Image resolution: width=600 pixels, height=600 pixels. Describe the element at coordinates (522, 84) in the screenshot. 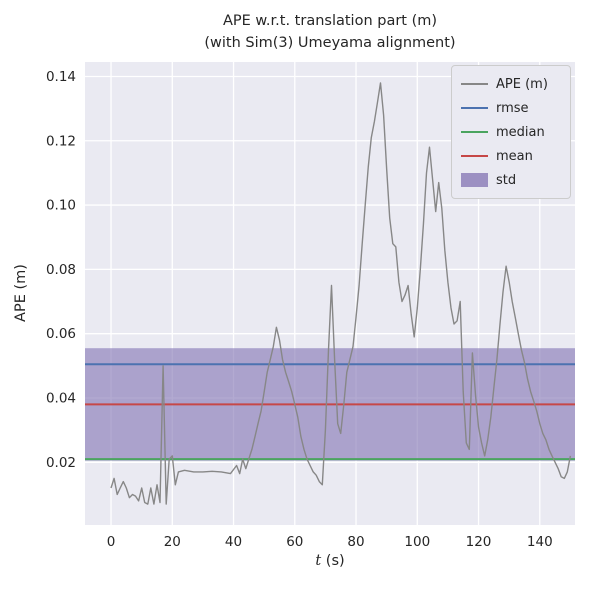

I see `legend-label-ape: APE (m)` at that location.